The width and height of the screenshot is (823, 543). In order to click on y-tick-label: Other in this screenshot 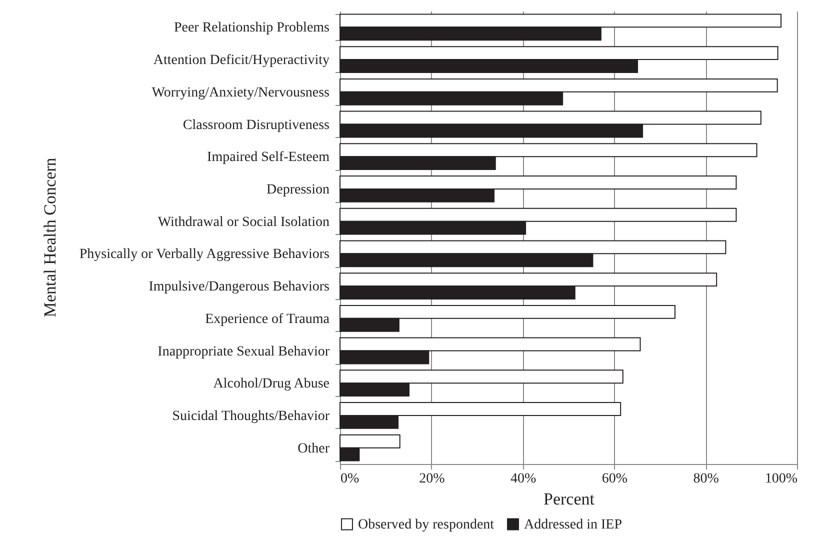, I will do `click(314, 448)`.